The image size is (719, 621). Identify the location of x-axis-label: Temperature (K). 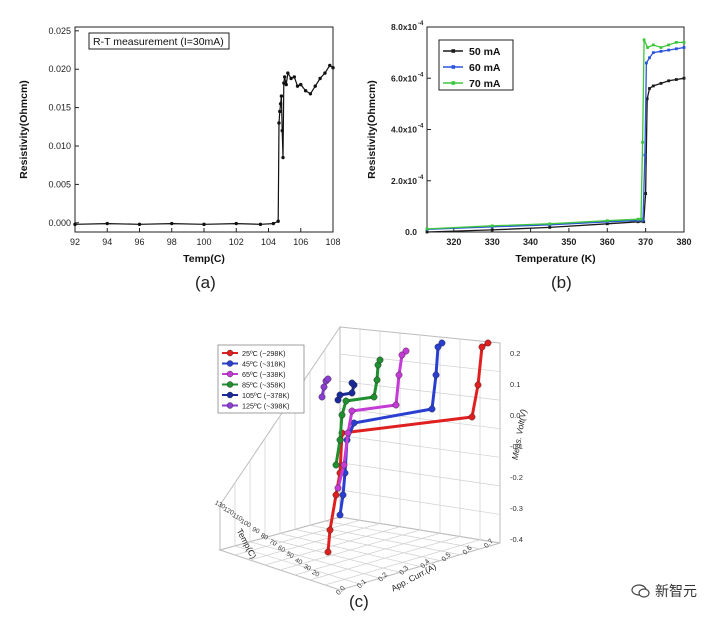
(555, 259).